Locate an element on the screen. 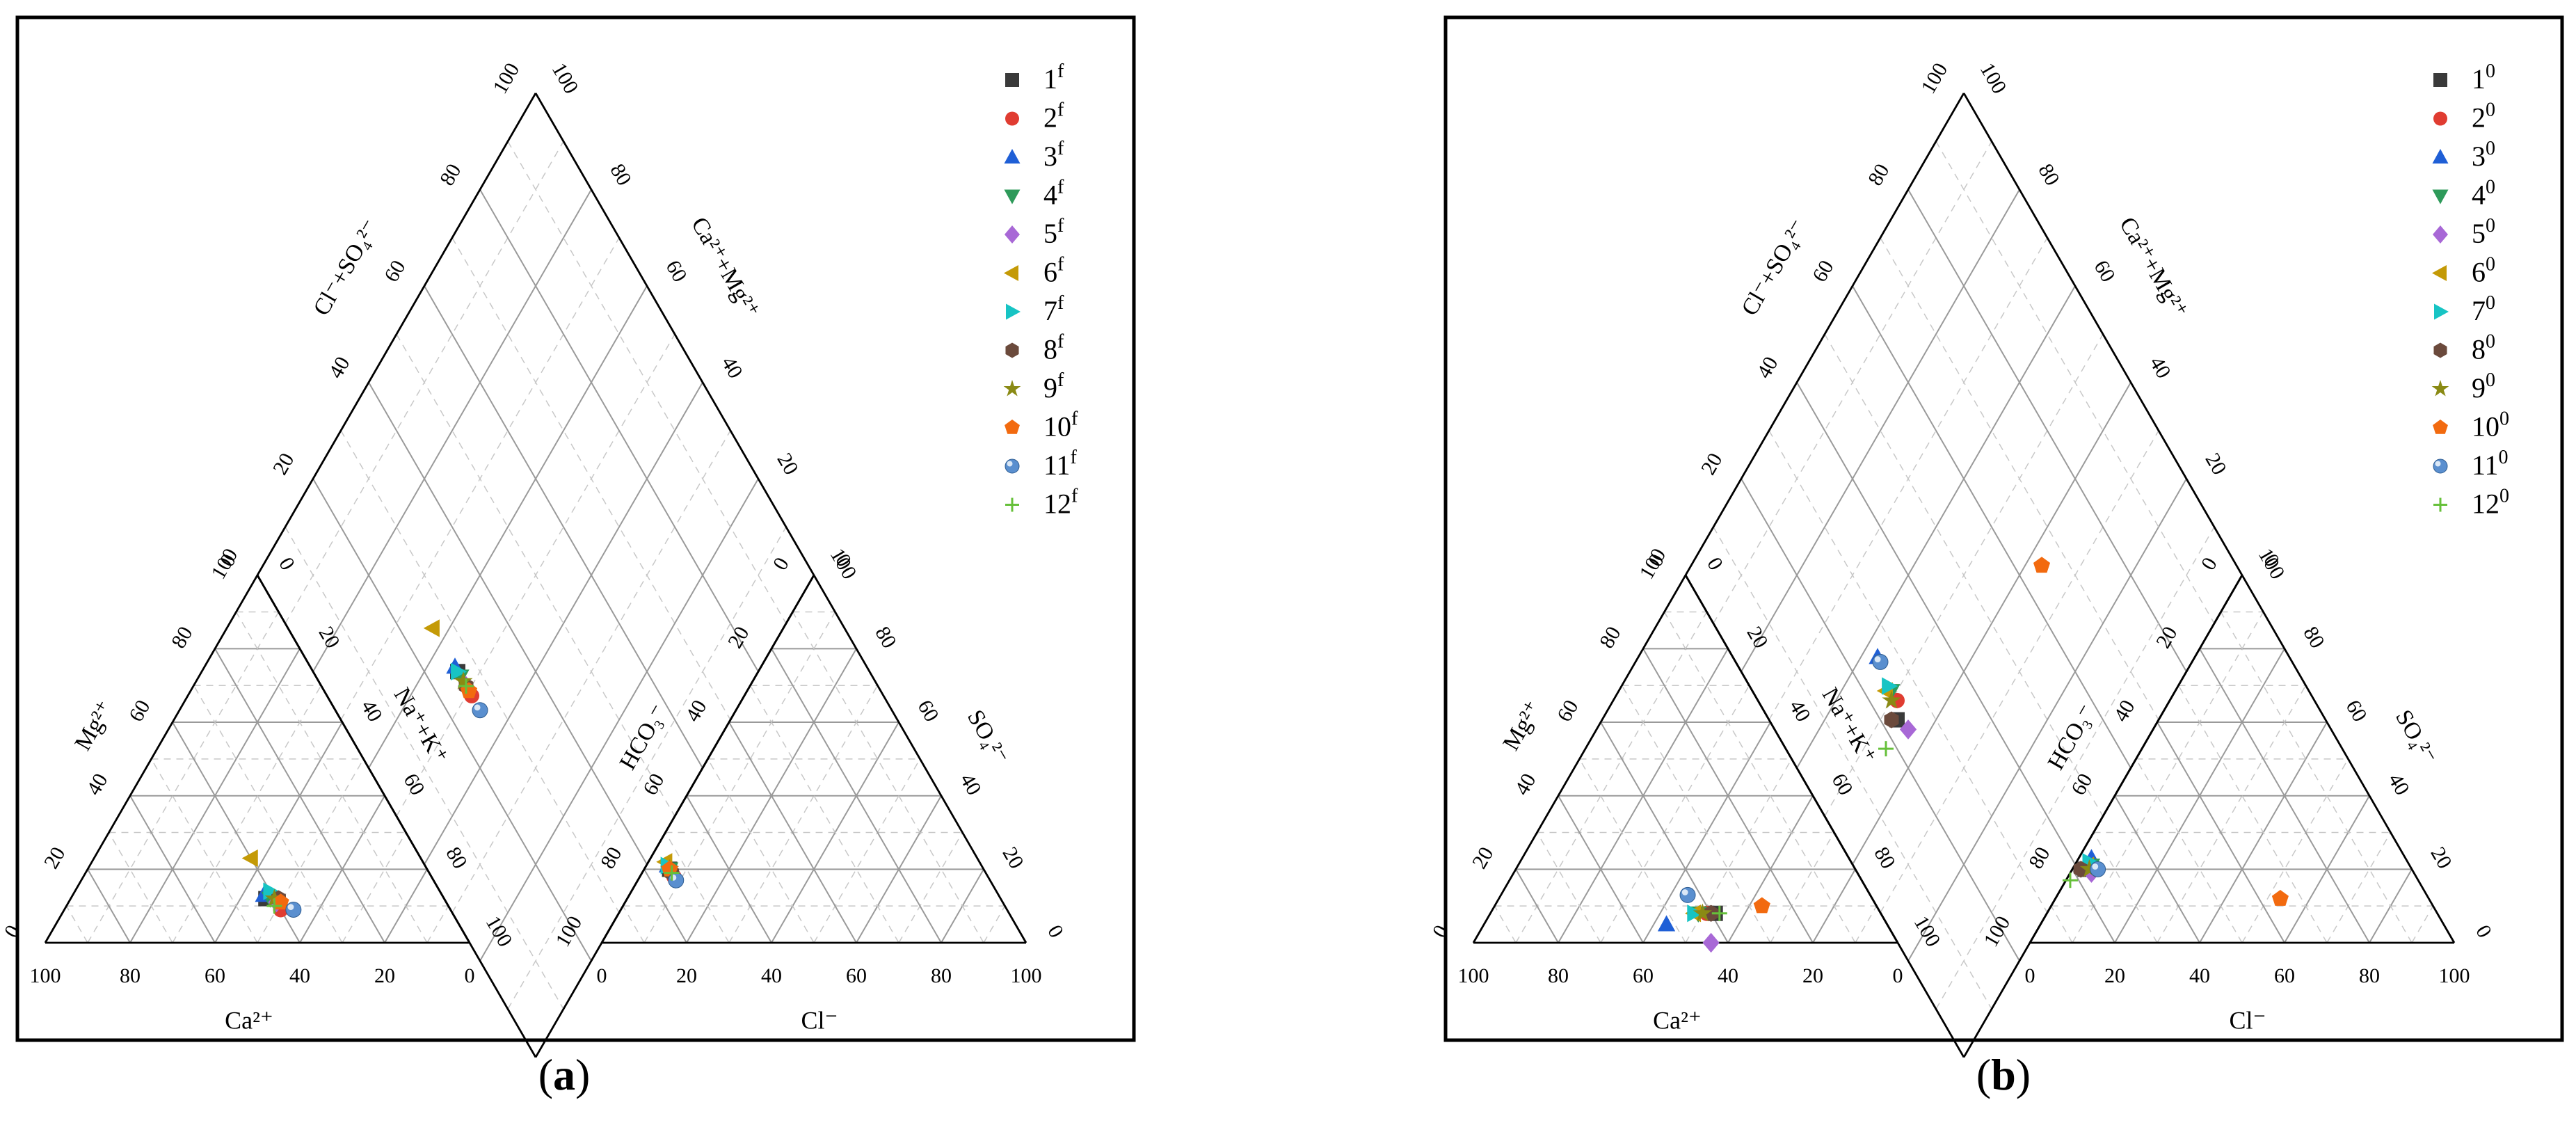  ca-tick-label: 60 is located at coordinates (1643, 975).